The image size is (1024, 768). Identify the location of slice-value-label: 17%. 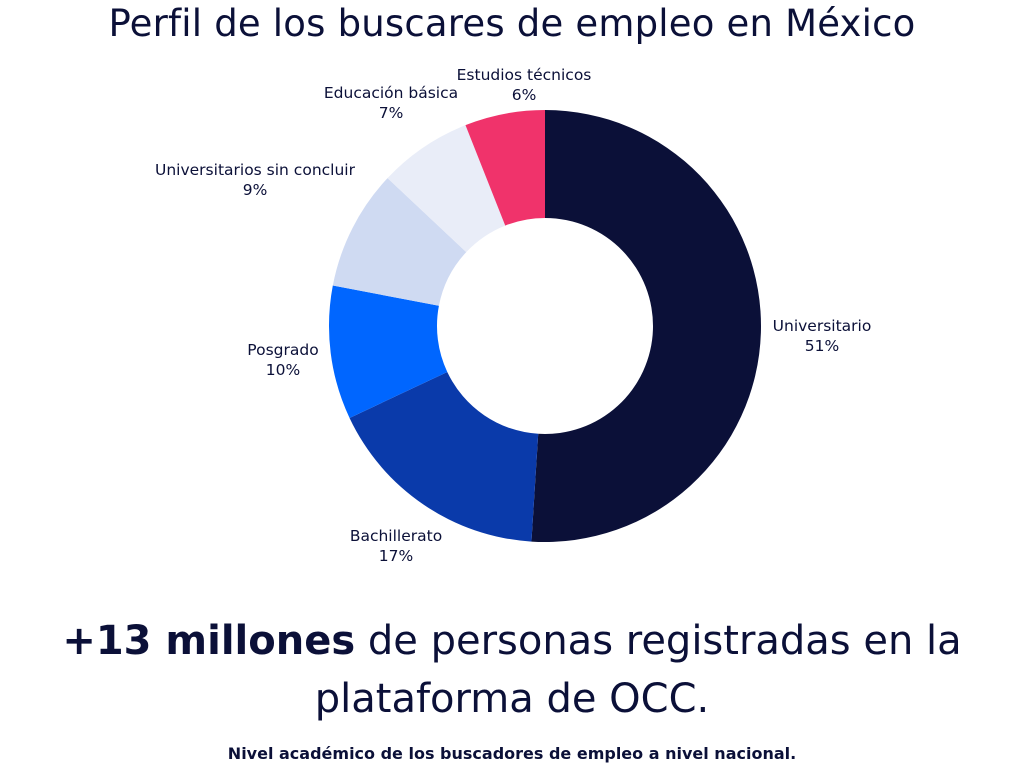
(396, 556).